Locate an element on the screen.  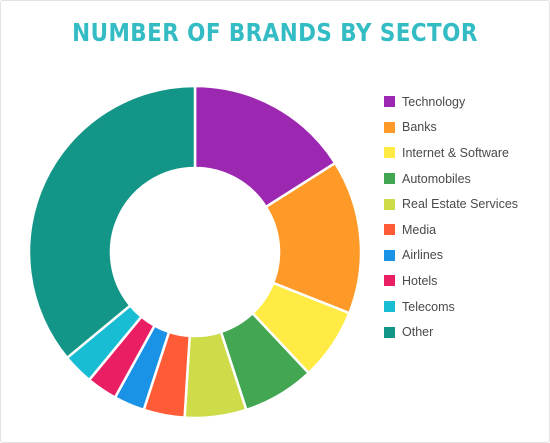
legend-label: Internet & Software is located at coordinates (456, 152).